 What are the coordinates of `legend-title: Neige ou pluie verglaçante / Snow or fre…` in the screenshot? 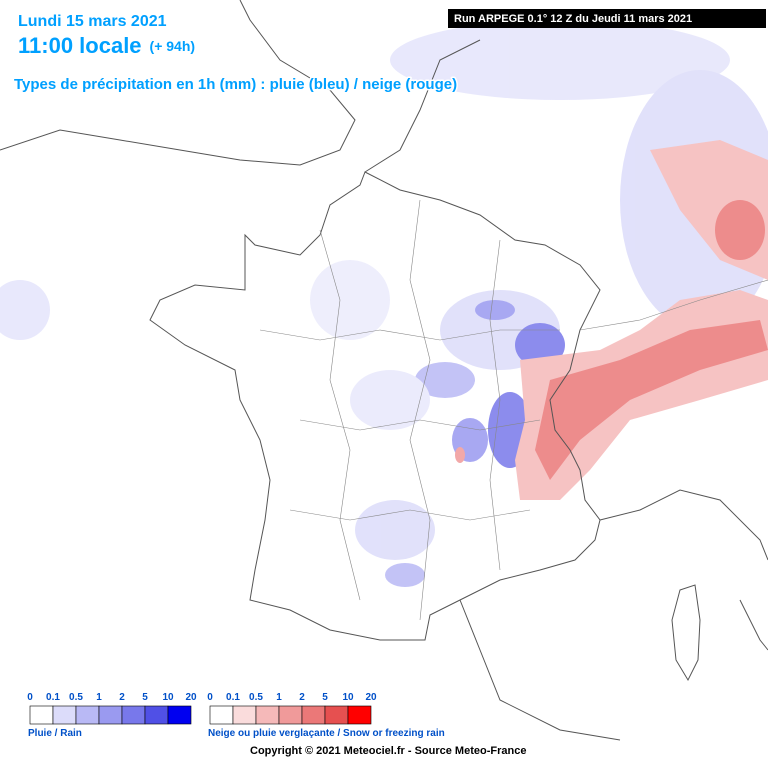 It's located at (326, 733).